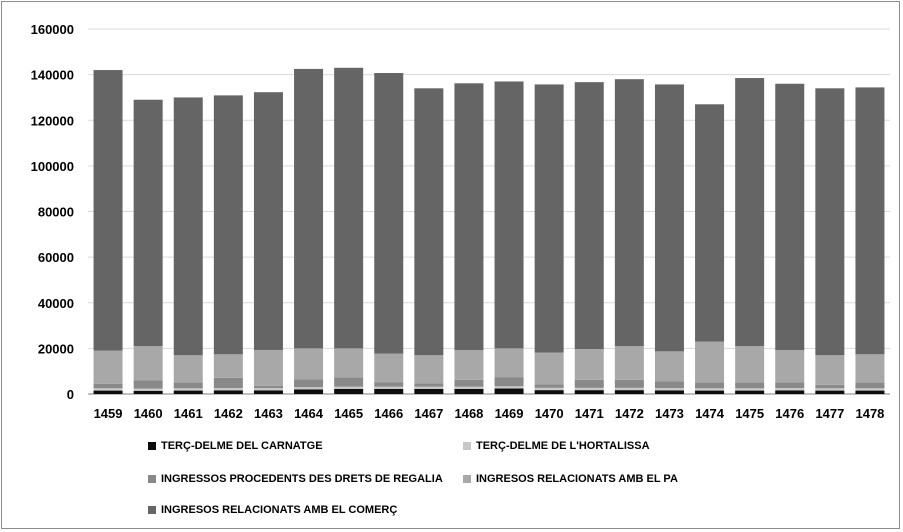 This screenshot has width=903, height=532. I want to click on y-tick-label: 80000, so click(56, 212).